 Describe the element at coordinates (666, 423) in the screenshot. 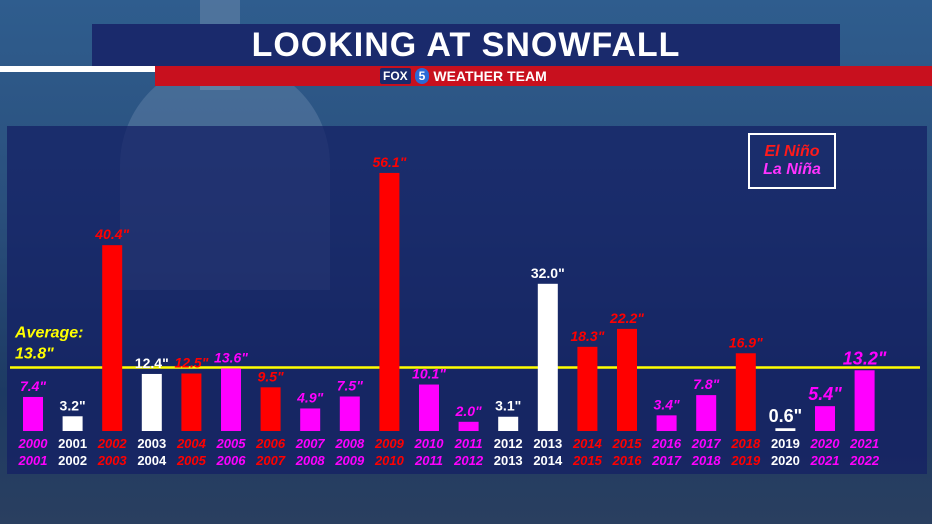

I see `bar-2016-2017` at that location.